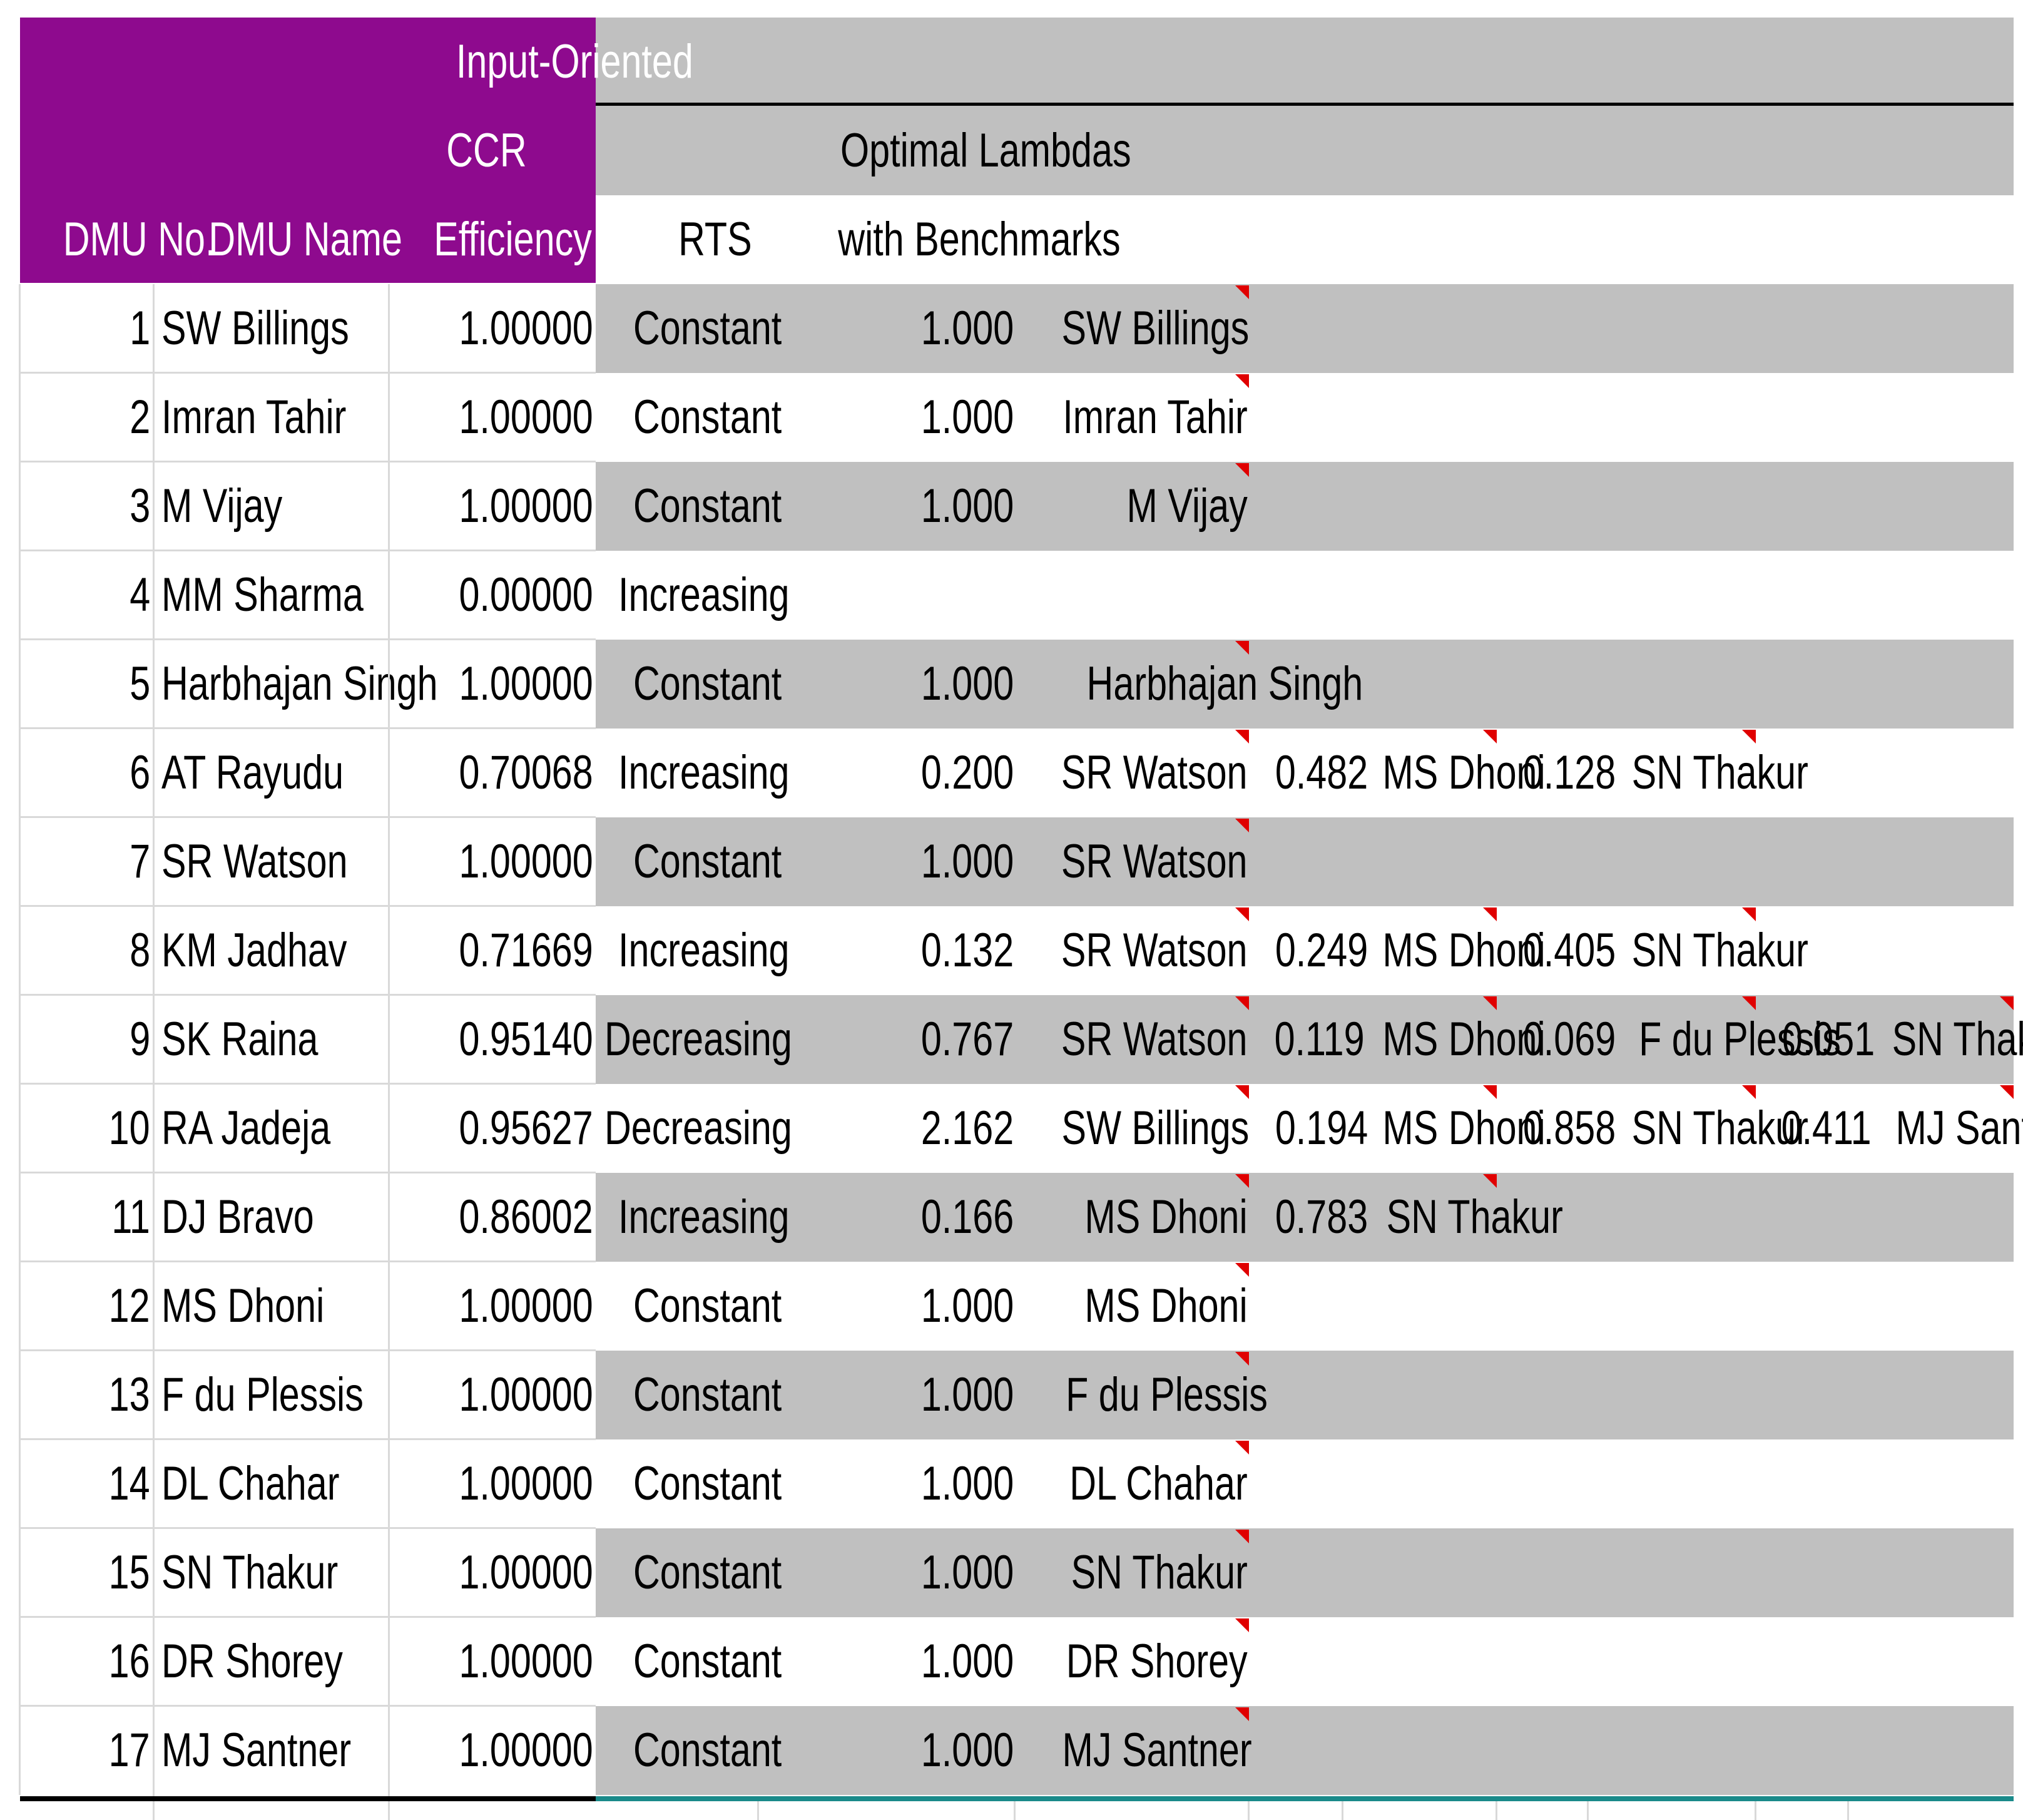 Image resolution: width=2023 pixels, height=1820 pixels. What do you see at coordinates (85, 1128) in the screenshot?
I see `dmu-number-cell: 10` at bounding box center [85, 1128].